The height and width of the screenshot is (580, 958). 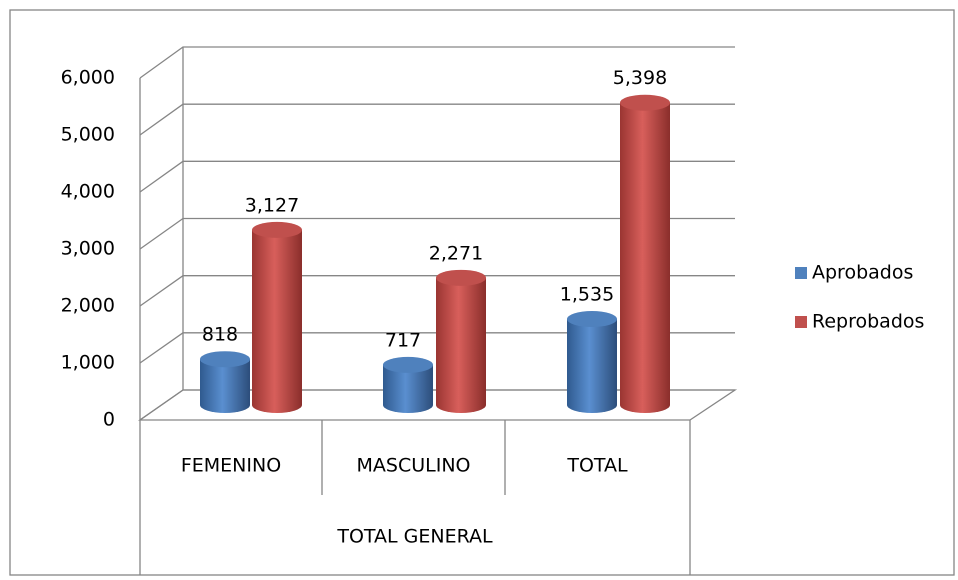 I want to click on y-tick-label: 4,000, so click(x=88, y=192).